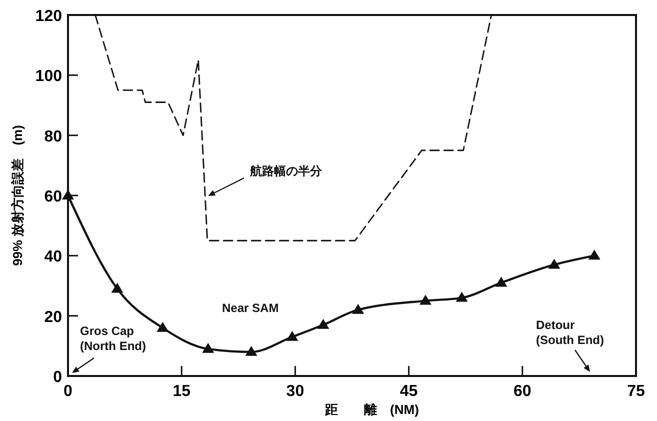 This screenshot has width=657, height=421. What do you see at coordinates (295, 391) in the screenshot?
I see `x-tick-label: 30` at bounding box center [295, 391].